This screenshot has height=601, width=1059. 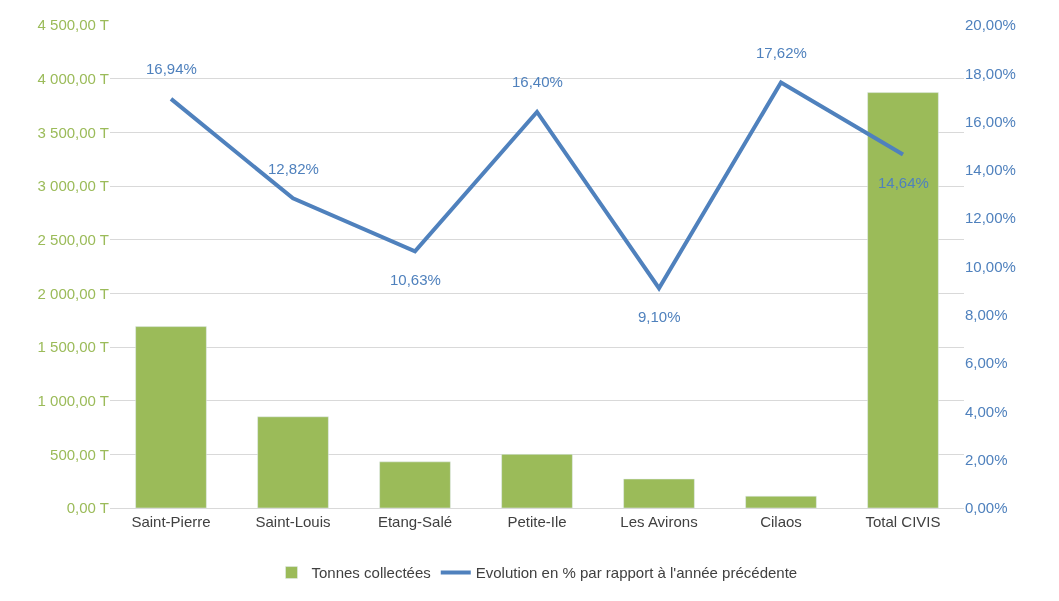 I want to click on x-tick-label: Saint-Pierre, so click(x=171, y=521).